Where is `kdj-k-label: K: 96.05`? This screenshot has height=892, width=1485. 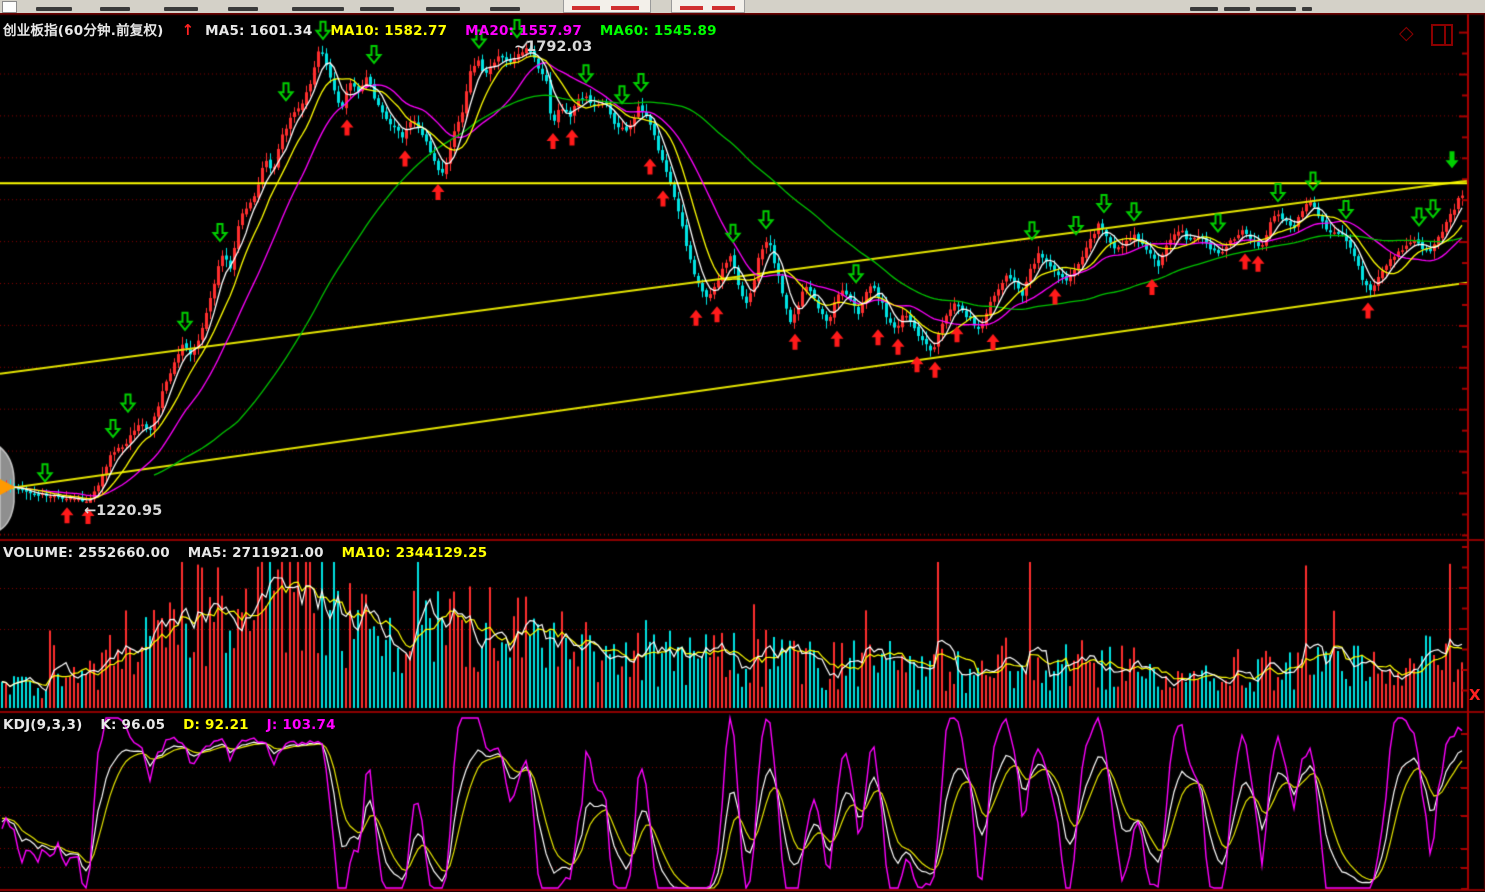 kdj-k-label: K: 96.05 is located at coordinates (133, 725).